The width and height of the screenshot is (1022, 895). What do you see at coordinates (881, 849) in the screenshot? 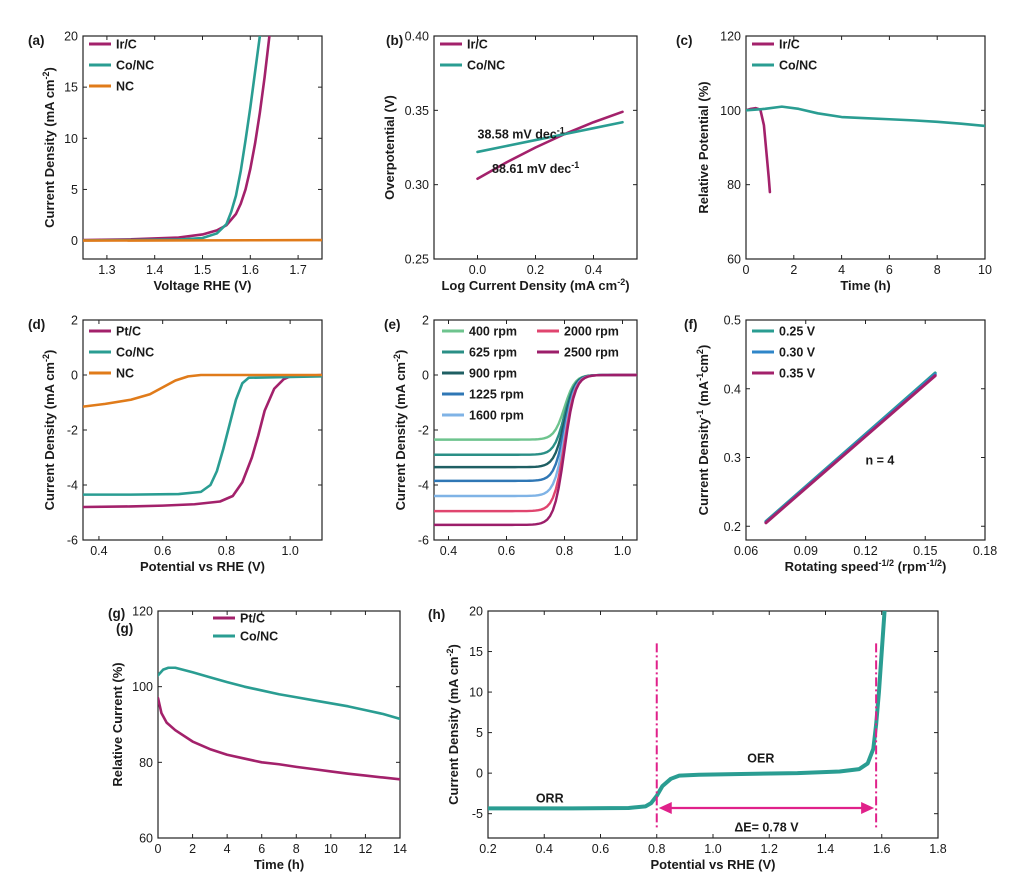
I see `x-tick-label: 1.6` at bounding box center [881, 849].